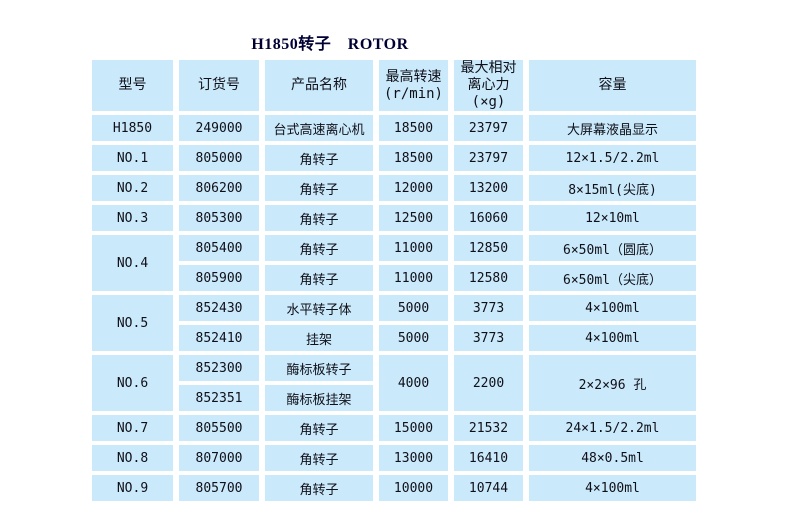 This screenshot has height=527, width=790. Describe the element at coordinates (488, 428) in the screenshot. I see `cell-force: 21532` at that location.